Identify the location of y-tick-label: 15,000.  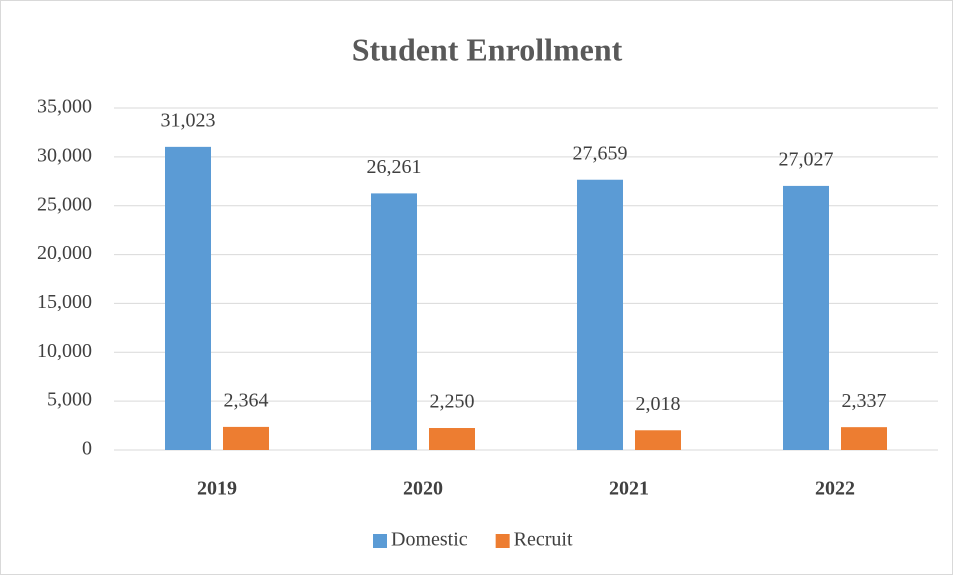
(64, 302).